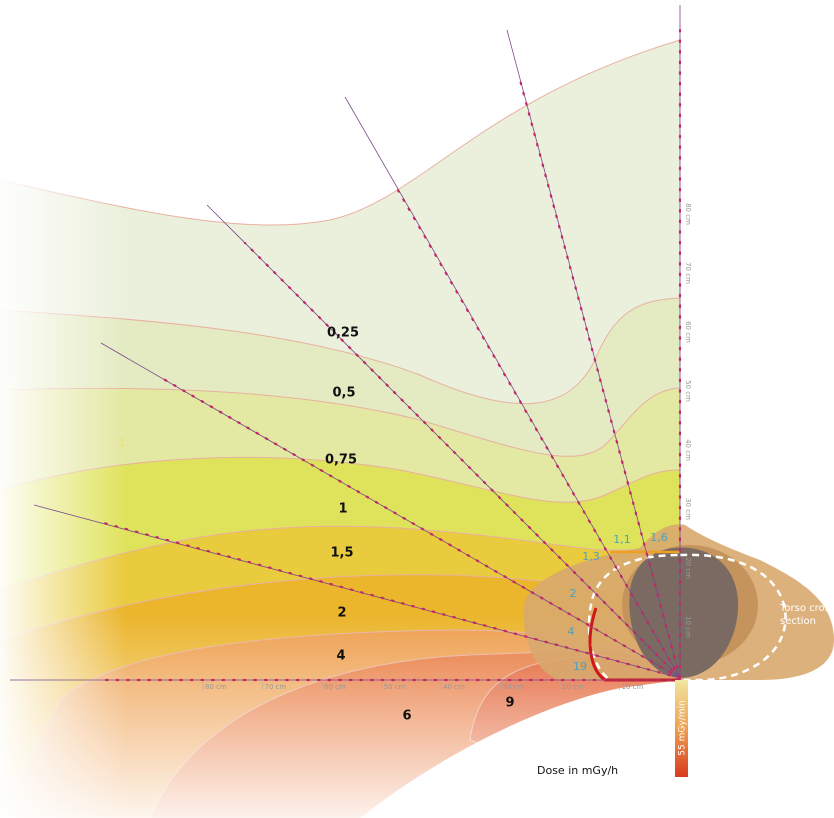 Image resolution: width=834 pixels, height=818 pixels. What do you see at coordinates (454, 687) in the screenshot?
I see `horizontal-distance-label: 40 cm` at bounding box center [454, 687].